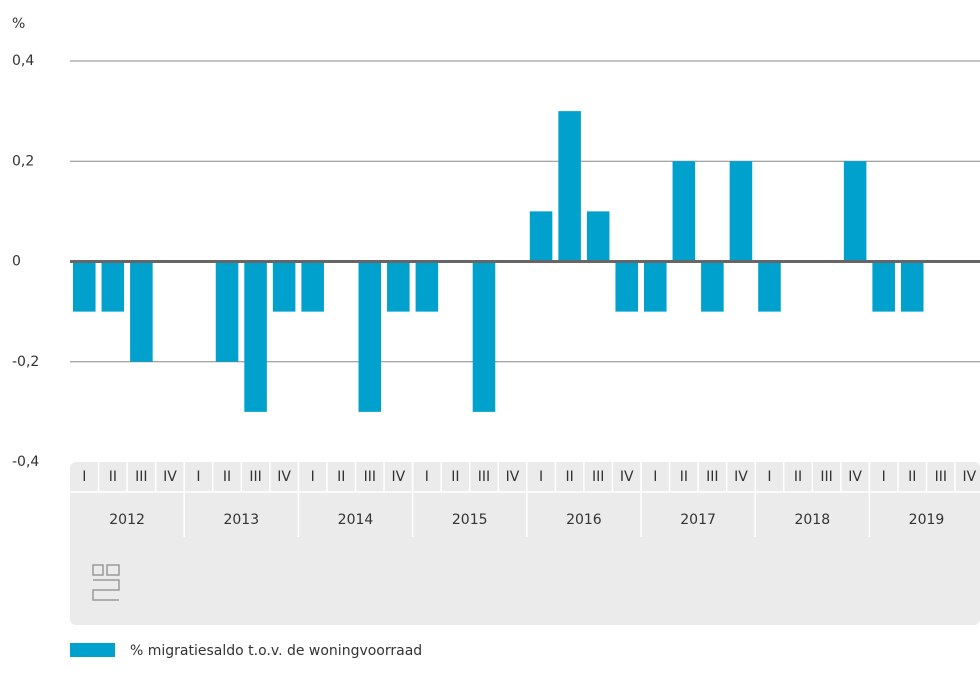  What do you see at coordinates (18, 24) in the screenshot?
I see `y-unit: %` at bounding box center [18, 24].